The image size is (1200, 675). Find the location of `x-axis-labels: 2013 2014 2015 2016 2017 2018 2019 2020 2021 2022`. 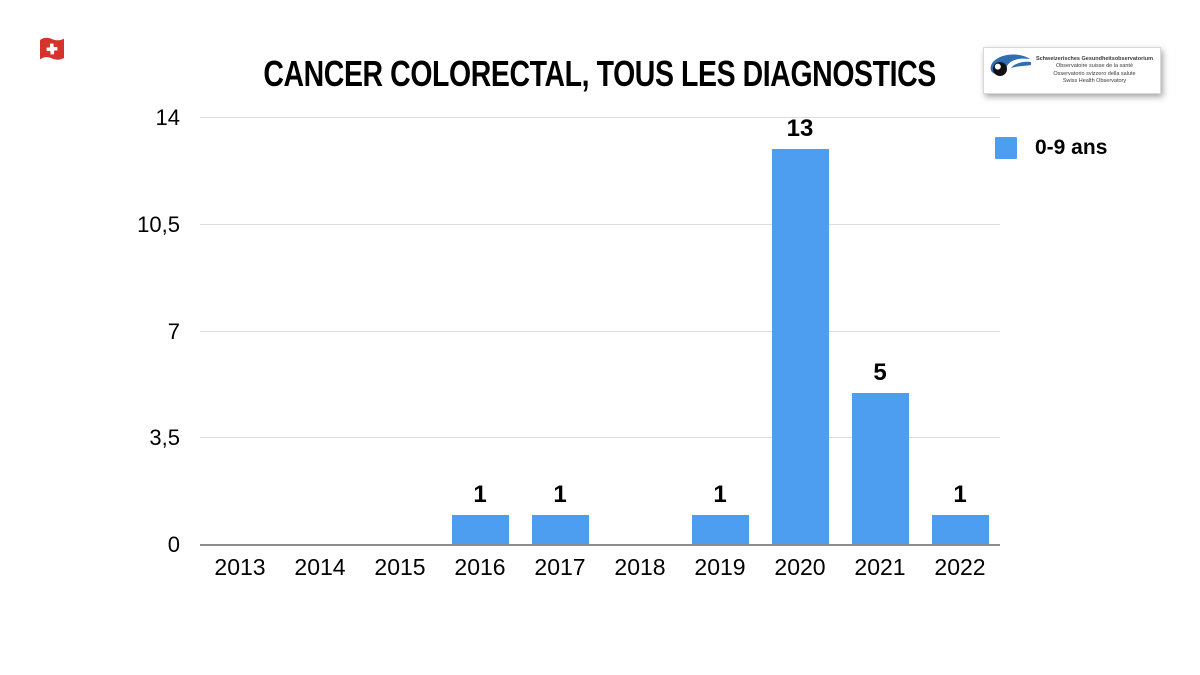

x-axis-labels: 2013 2014 2015 2016 2017 2018 2019 2020 2021 2022 is located at coordinates (600, 569).